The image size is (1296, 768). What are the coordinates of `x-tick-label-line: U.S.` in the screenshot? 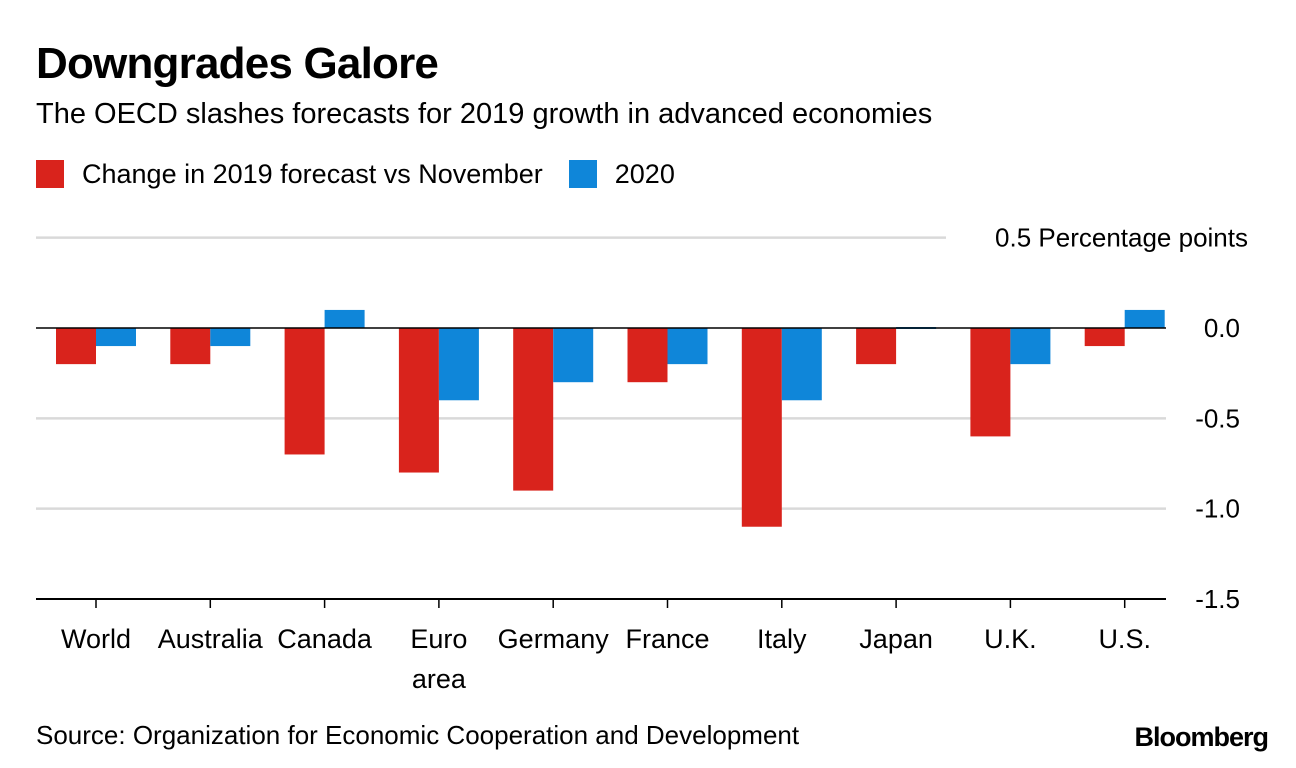 It's located at (1124, 639).